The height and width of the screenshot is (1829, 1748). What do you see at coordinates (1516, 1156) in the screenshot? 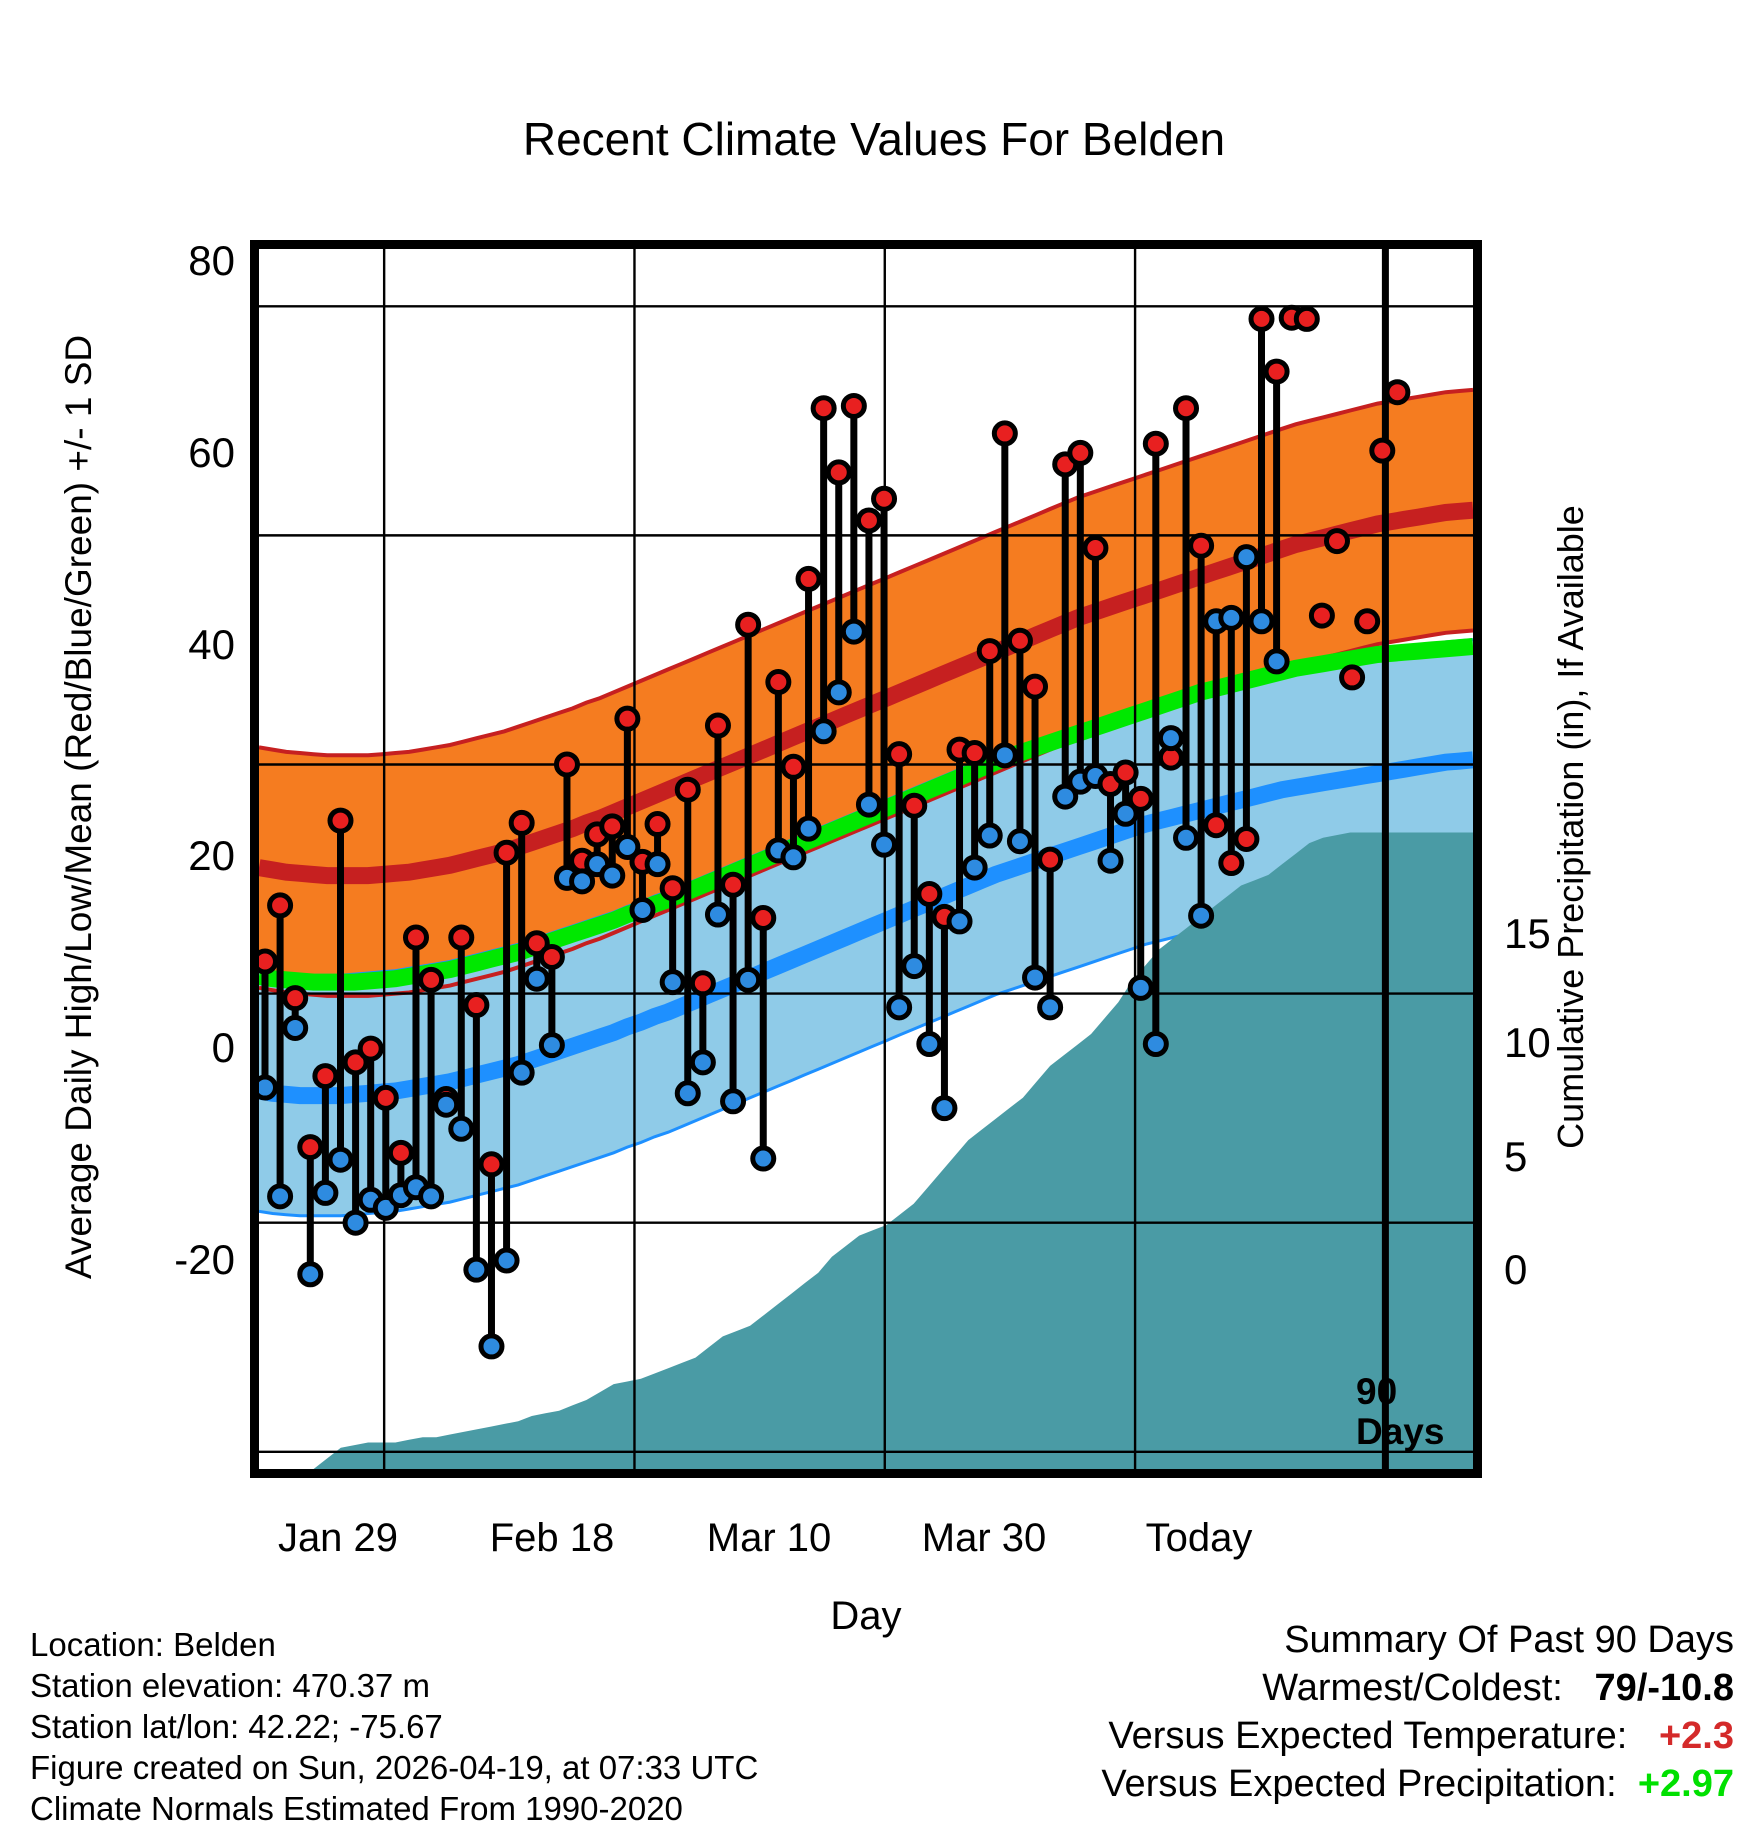
I see `y-tick-right-5: 5` at bounding box center [1516, 1156].